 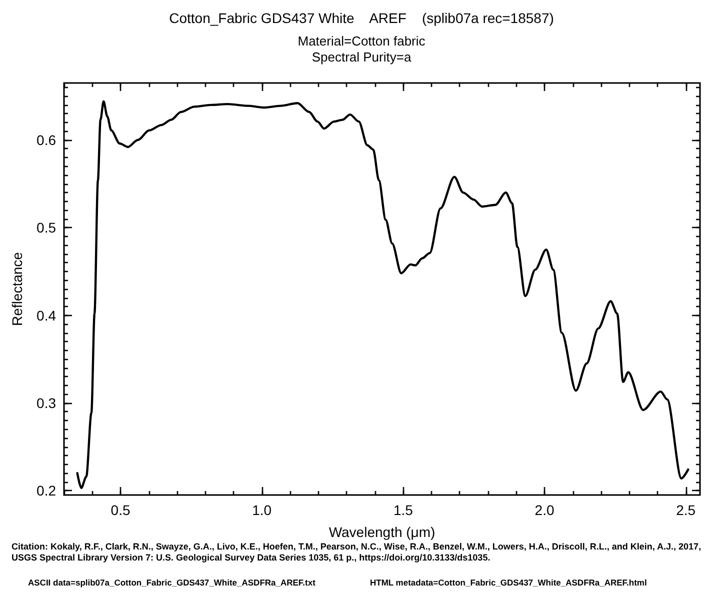 What do you see at coordinates (46, 490) in the screenshot?
I see `y-tick-label: 0.2` at bounding box center [46, 490].